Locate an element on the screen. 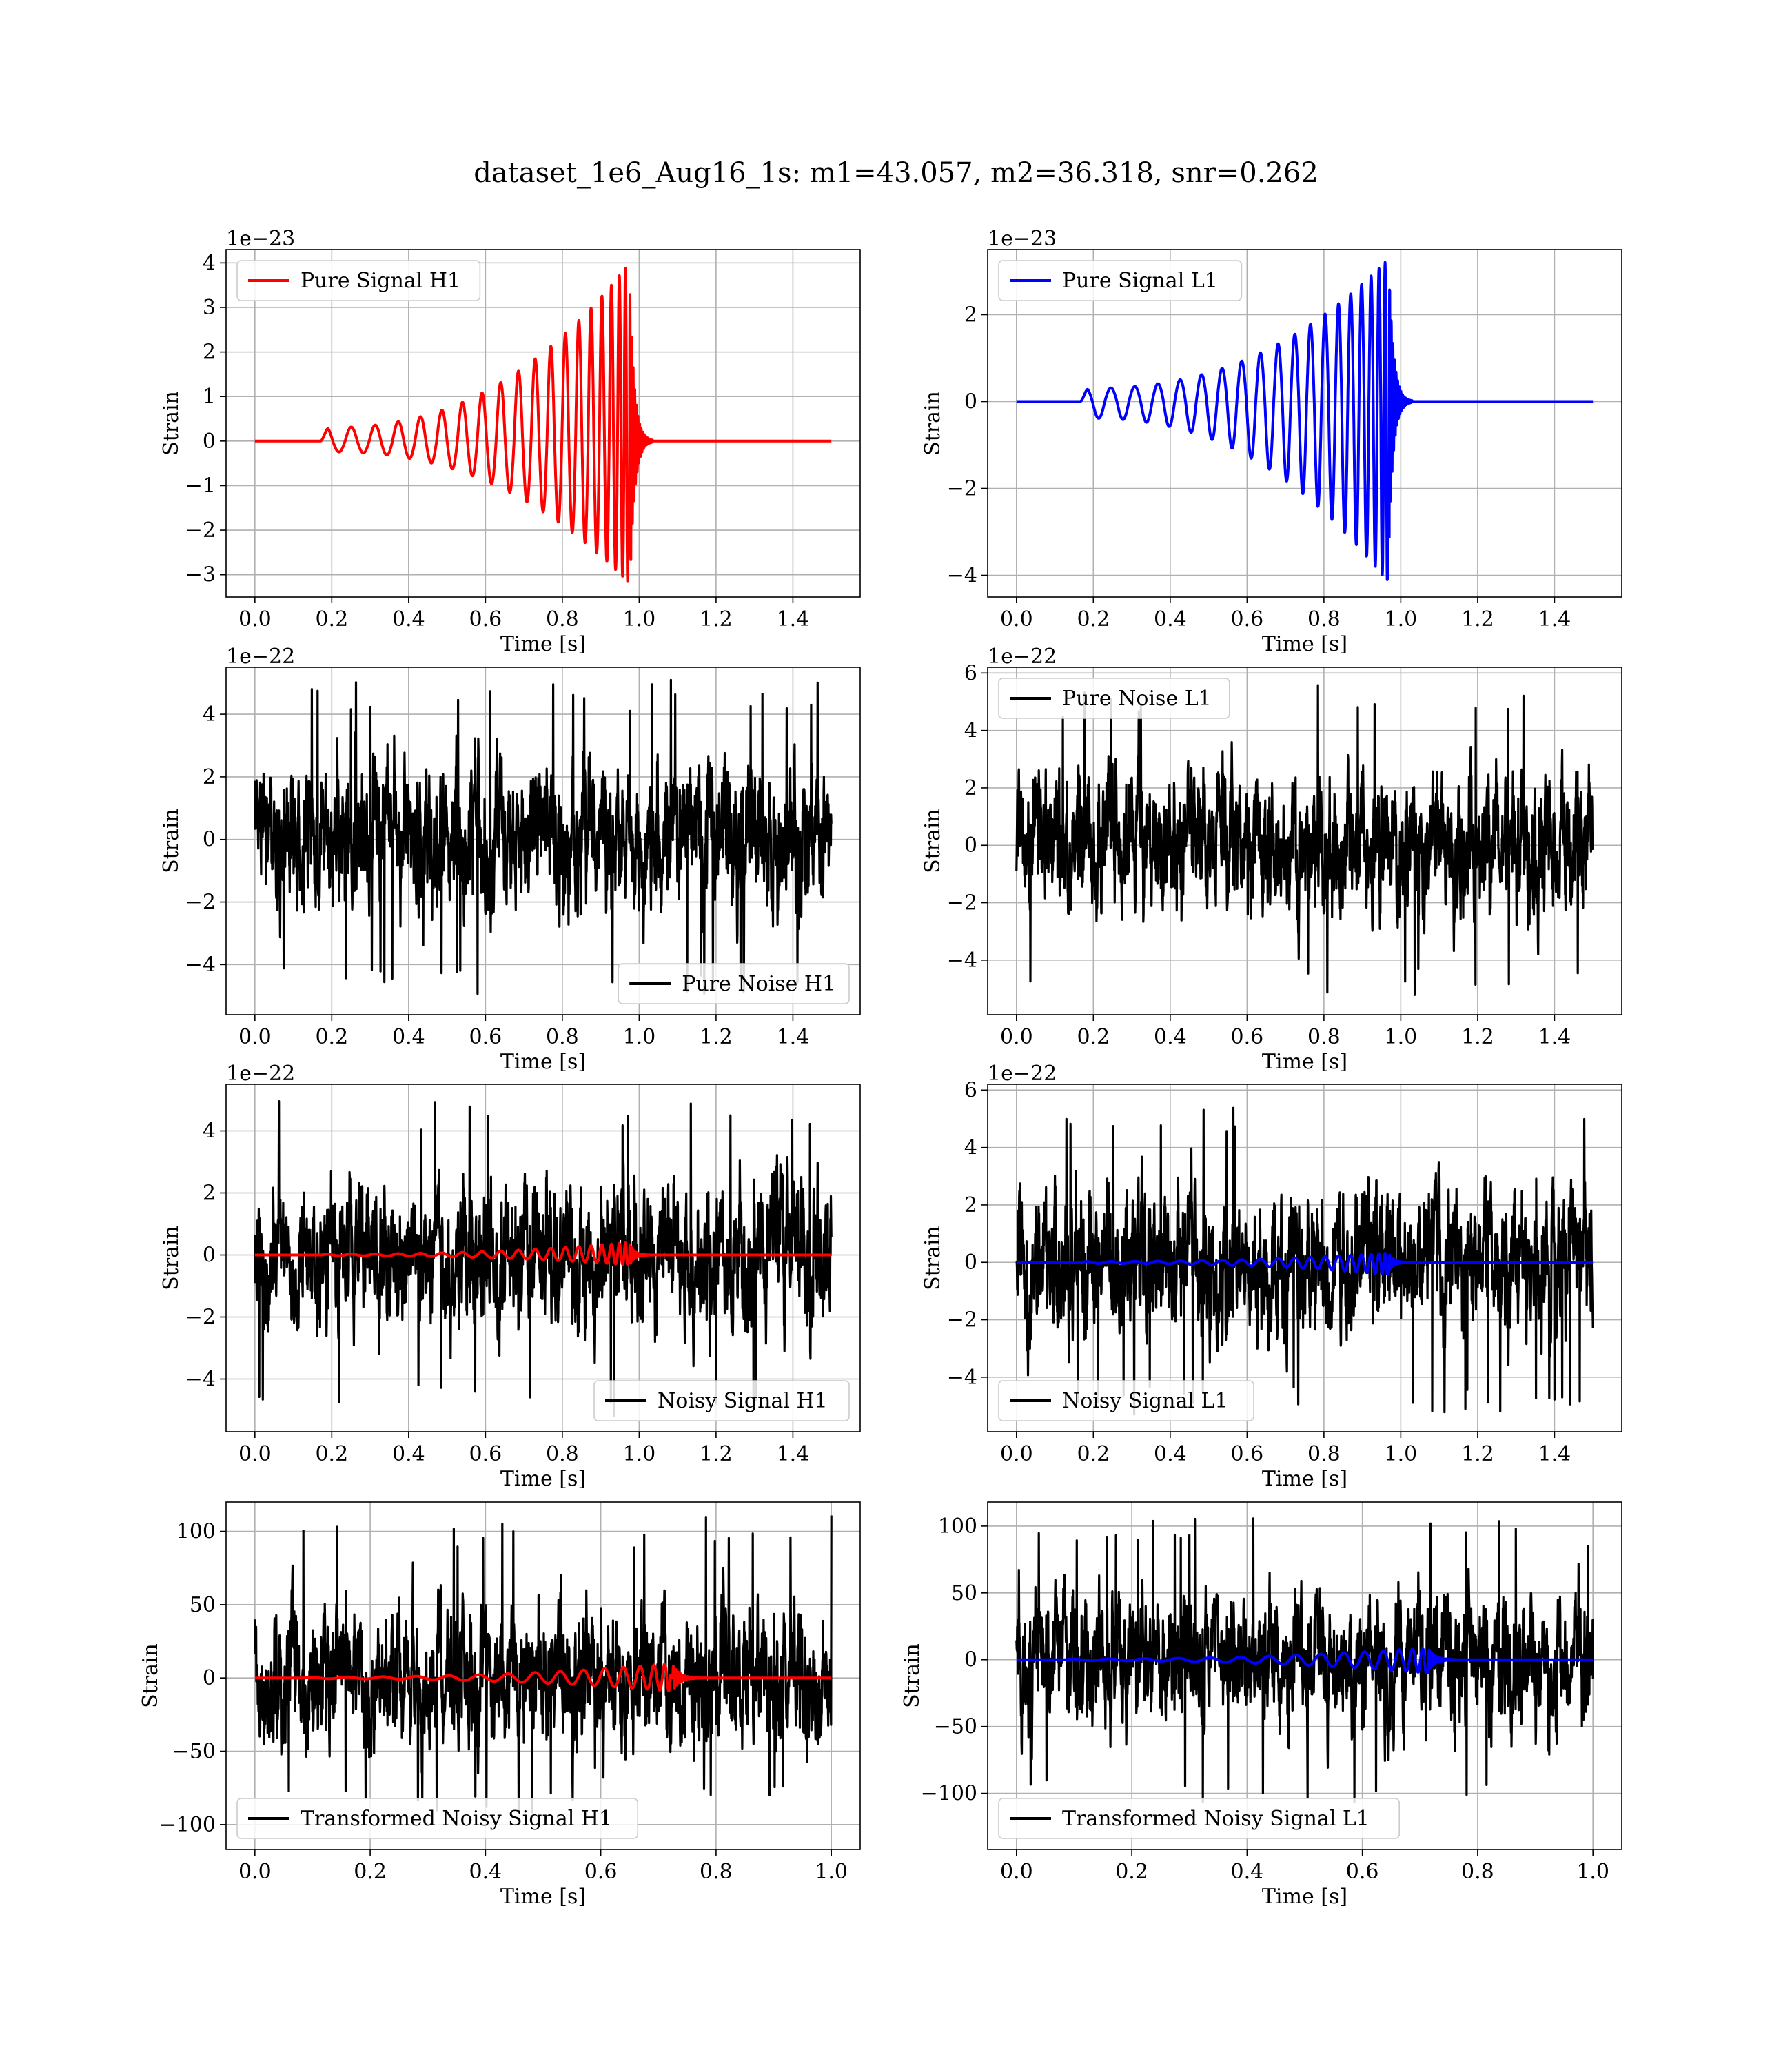 The image size is (1792, 2068). legend-label: Pure Noise H1 is located at coordinates (758, 984).